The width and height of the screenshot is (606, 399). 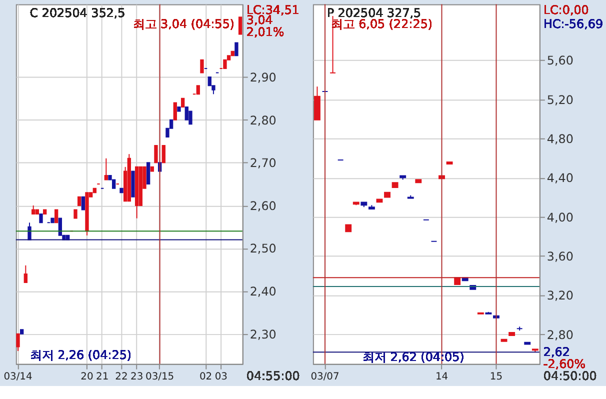 What do you see at coordinates (560, 61) in the screenshot?
I see `y-tick-label: 5,60` at bounding box center [560, 61].